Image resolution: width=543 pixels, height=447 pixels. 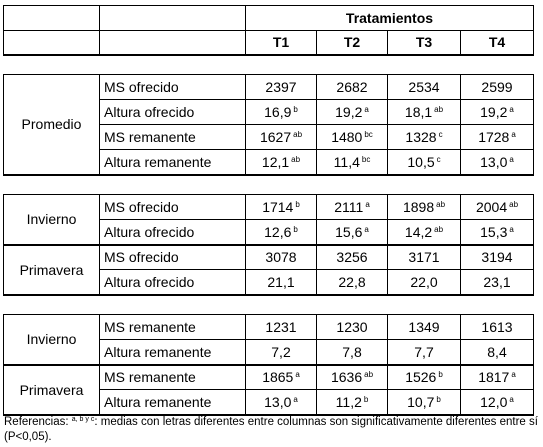 I want to click on cell-value: 3256, so click(x=352, y=257).